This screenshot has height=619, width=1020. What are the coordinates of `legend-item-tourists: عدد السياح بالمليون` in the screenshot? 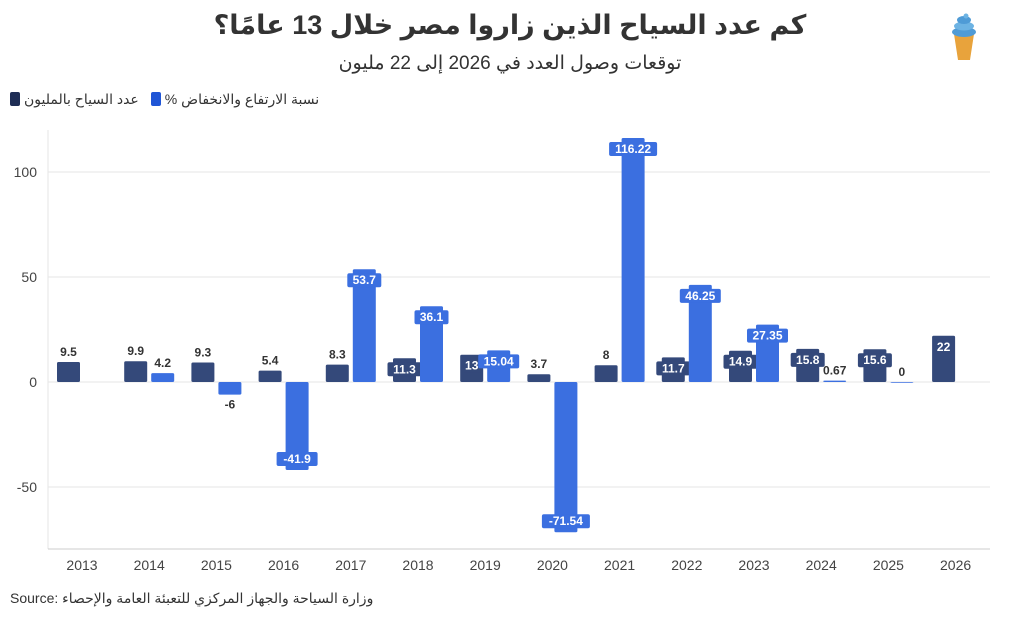 It's located at (74, 99).